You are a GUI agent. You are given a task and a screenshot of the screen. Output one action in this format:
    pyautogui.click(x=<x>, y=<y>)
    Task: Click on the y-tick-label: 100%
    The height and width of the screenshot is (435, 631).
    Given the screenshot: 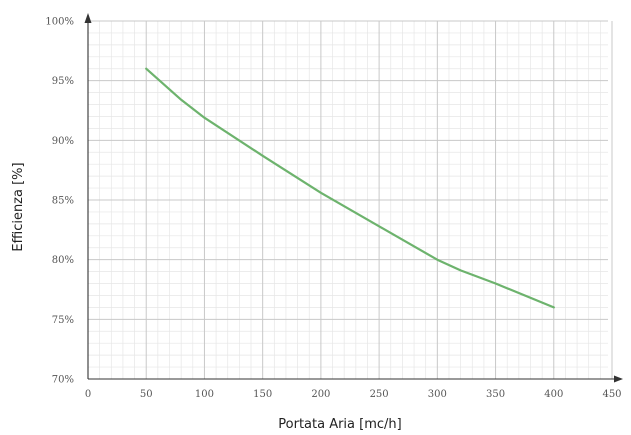 What is the action you would take?
    pyautogui.click(x=59, y=22)
    